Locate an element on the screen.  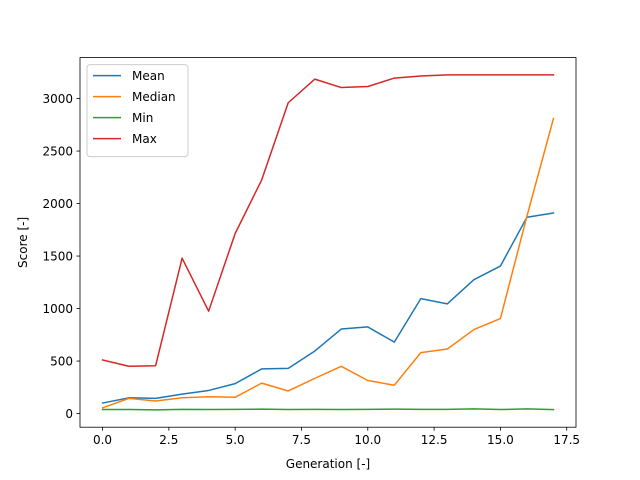
y-tick-label: 500 is located at coordinates (61, 361).